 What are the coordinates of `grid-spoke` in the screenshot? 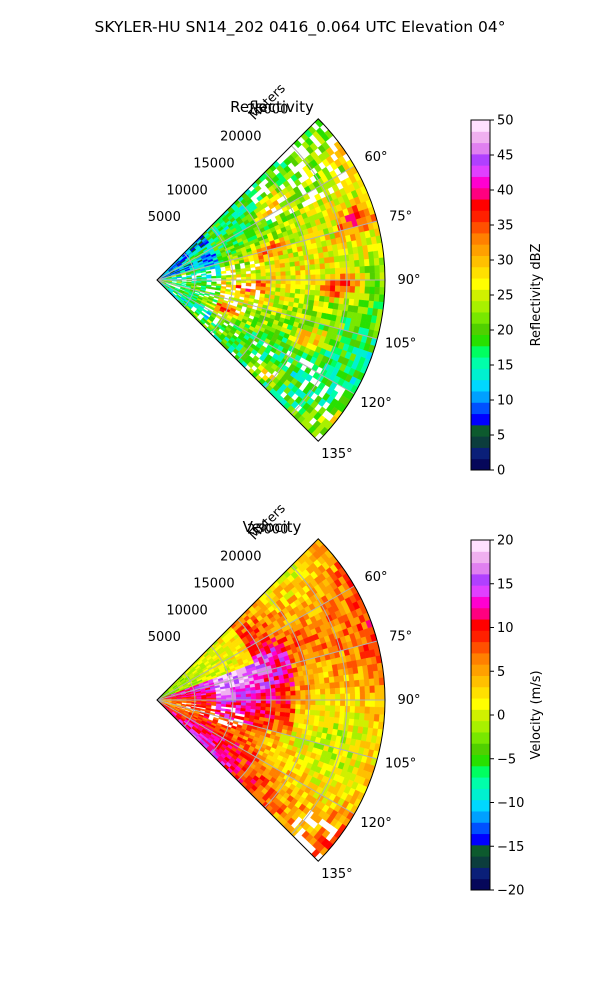 It's located at (255, 337).